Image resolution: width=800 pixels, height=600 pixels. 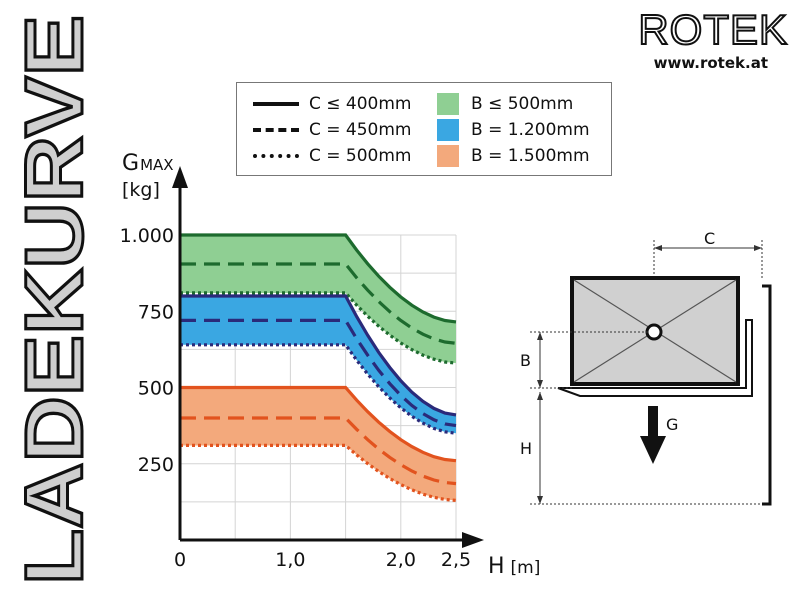 I want to click on x-tick-label: 0, so click(x=180, y=560).